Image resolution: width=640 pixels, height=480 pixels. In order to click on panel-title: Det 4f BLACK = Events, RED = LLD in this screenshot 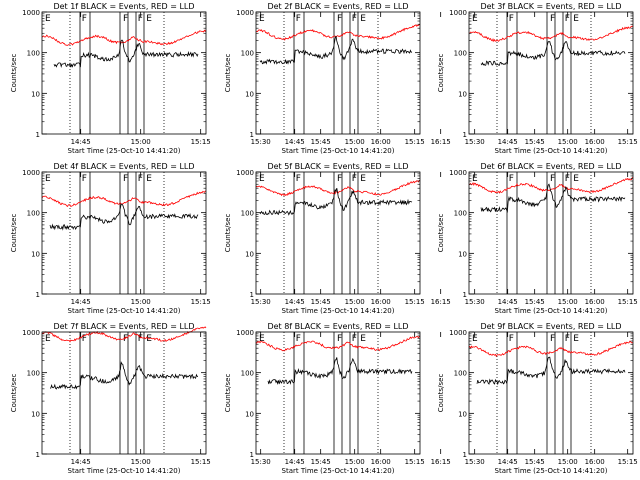, I will do `click(123, 166)`.